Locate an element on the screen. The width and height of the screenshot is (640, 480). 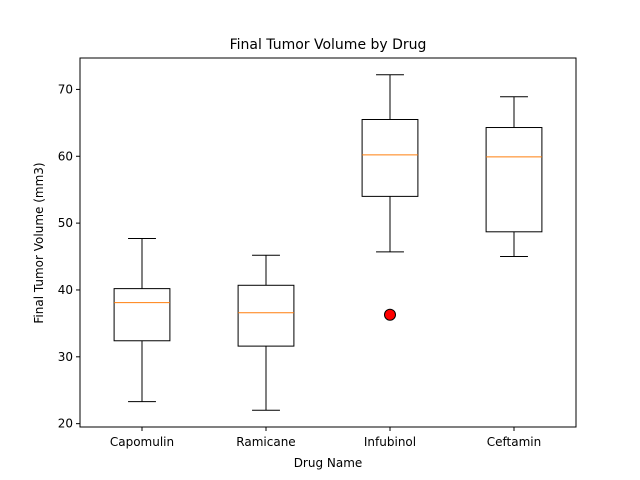
y-tick-label: 60 is located at coordinates (65, 156).